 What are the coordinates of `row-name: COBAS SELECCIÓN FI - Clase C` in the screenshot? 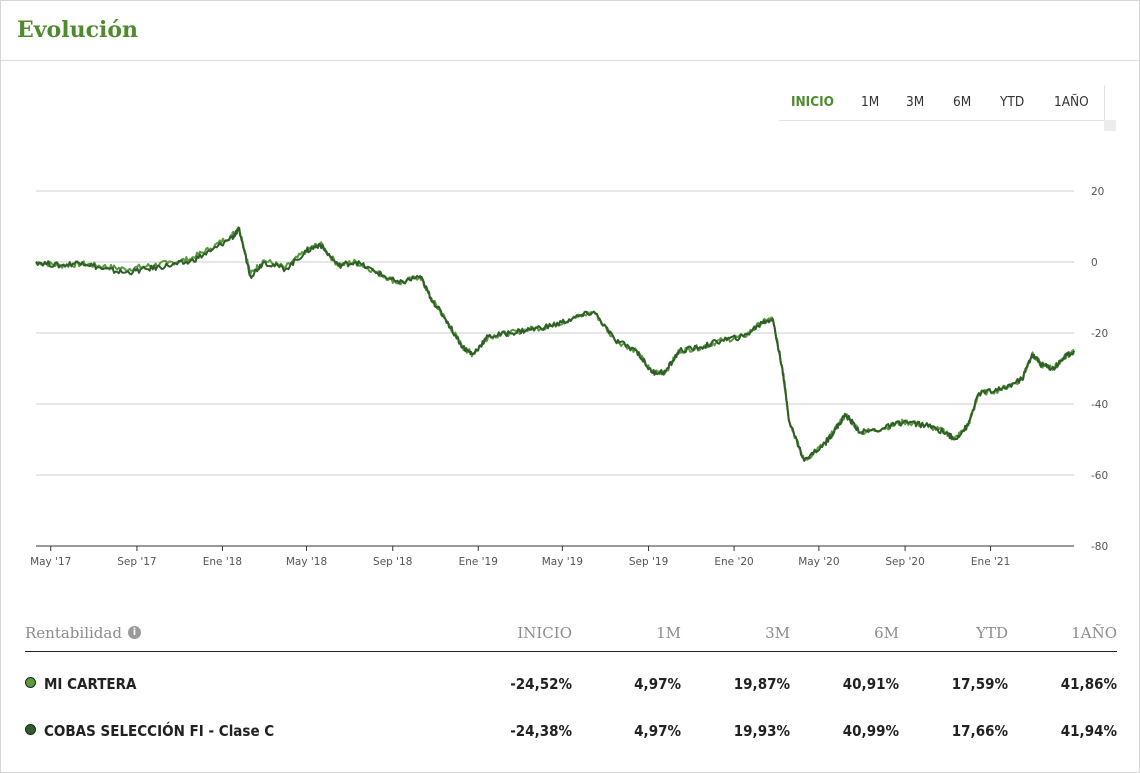 It's located at (243, 730).